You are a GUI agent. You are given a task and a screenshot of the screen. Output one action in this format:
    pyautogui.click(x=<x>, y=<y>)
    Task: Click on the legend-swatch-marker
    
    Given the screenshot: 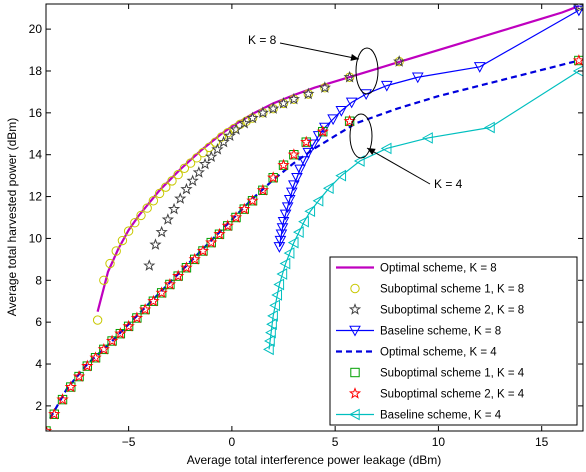 What is the action you would take?
    pyautogui.click(x=355, y=288)
    